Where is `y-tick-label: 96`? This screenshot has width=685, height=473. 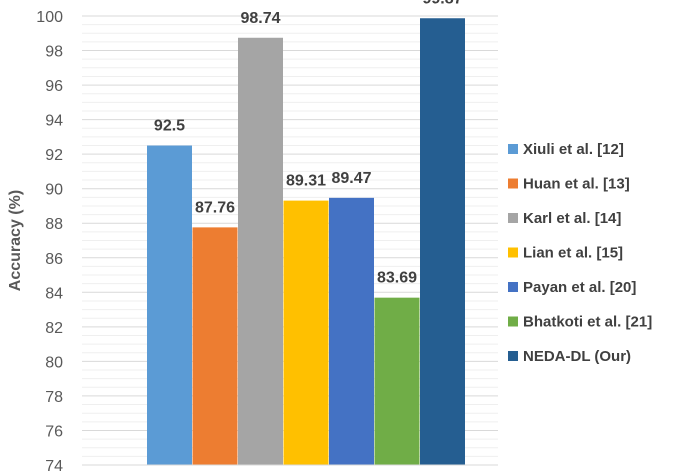
y-tick-label: 96 is located at coordinates (54, 86).